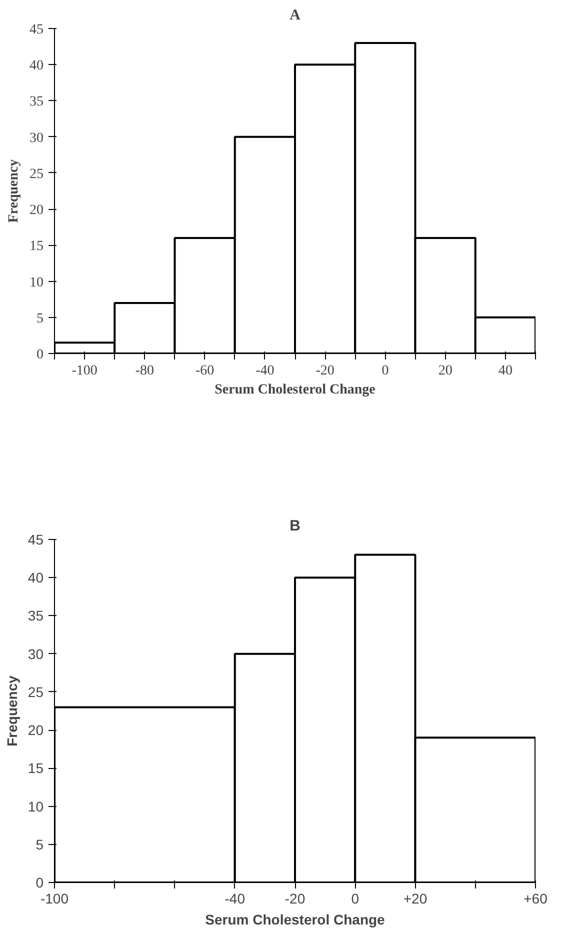 This screenshot has width=576, height=949. I want to click on x-tick-label: -60, so click(204, 371).